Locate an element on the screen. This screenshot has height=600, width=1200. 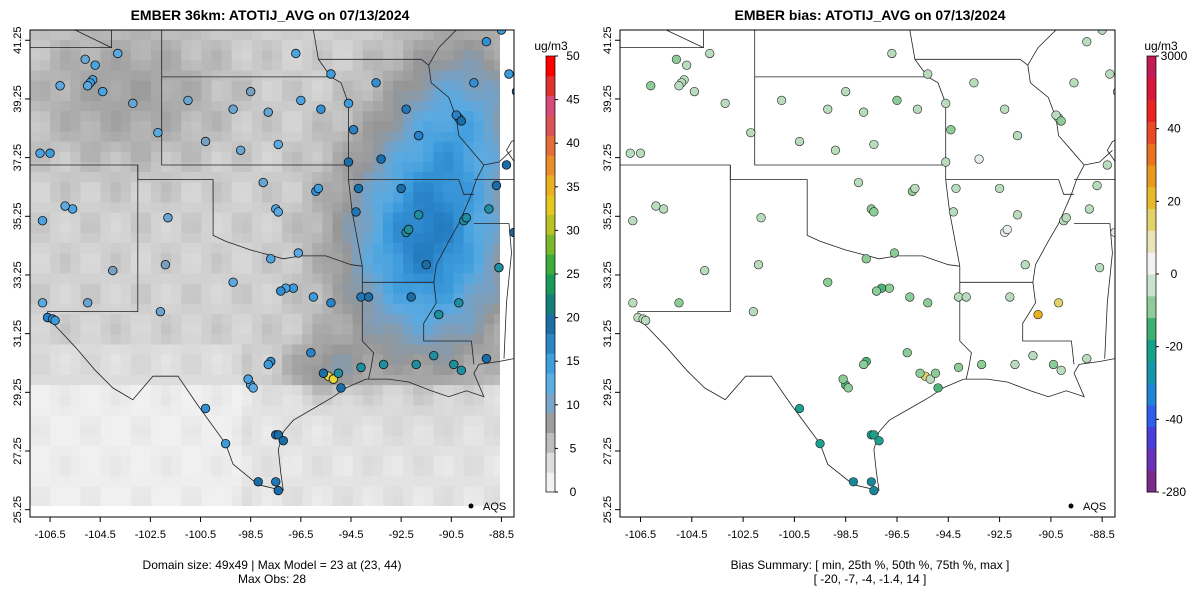
colorbar-tick-label: -280 is located at coordinates (1174, 492).